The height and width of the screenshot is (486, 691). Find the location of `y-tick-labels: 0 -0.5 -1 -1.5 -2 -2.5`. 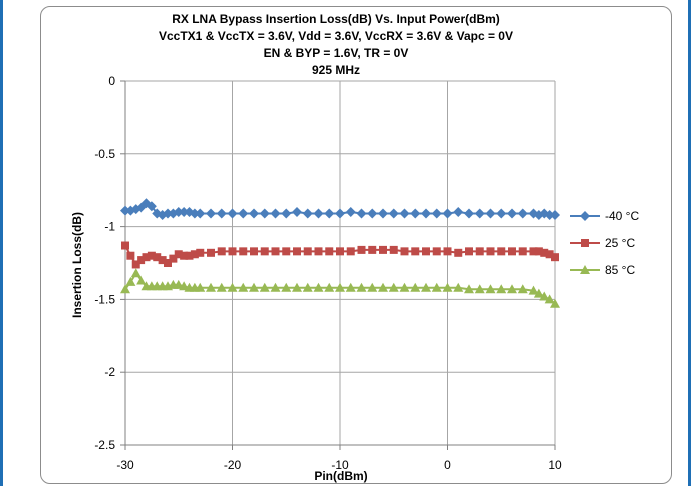

y-tick-labels: 0 -0.5 -1 -1.5 -2 -2.5 is located at coordinates (104, 263).